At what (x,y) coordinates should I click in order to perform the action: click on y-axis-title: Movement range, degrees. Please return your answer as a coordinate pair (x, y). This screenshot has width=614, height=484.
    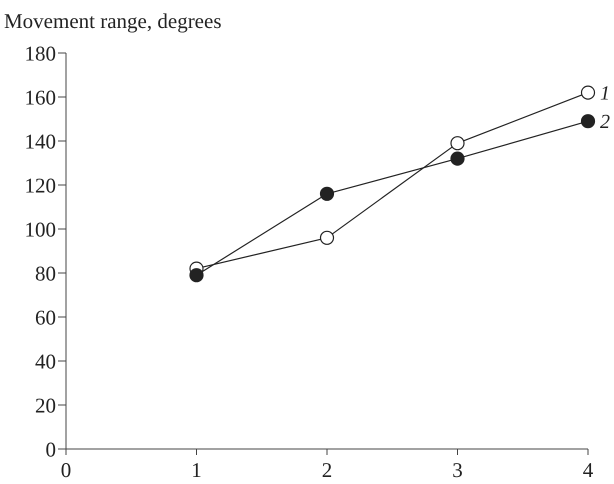
    Looking at the image, I should click on (113, 21).